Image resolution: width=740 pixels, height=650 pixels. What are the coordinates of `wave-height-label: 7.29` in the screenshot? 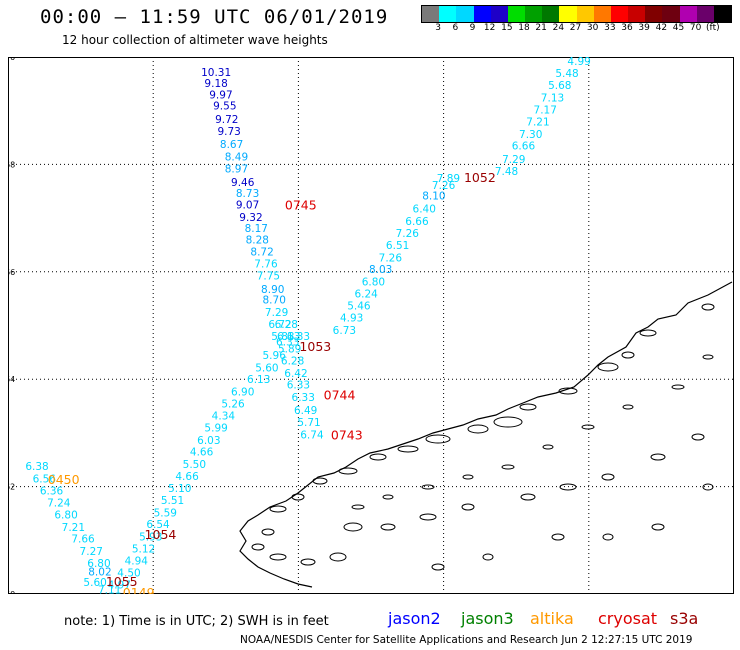 It's located at (276, 313).